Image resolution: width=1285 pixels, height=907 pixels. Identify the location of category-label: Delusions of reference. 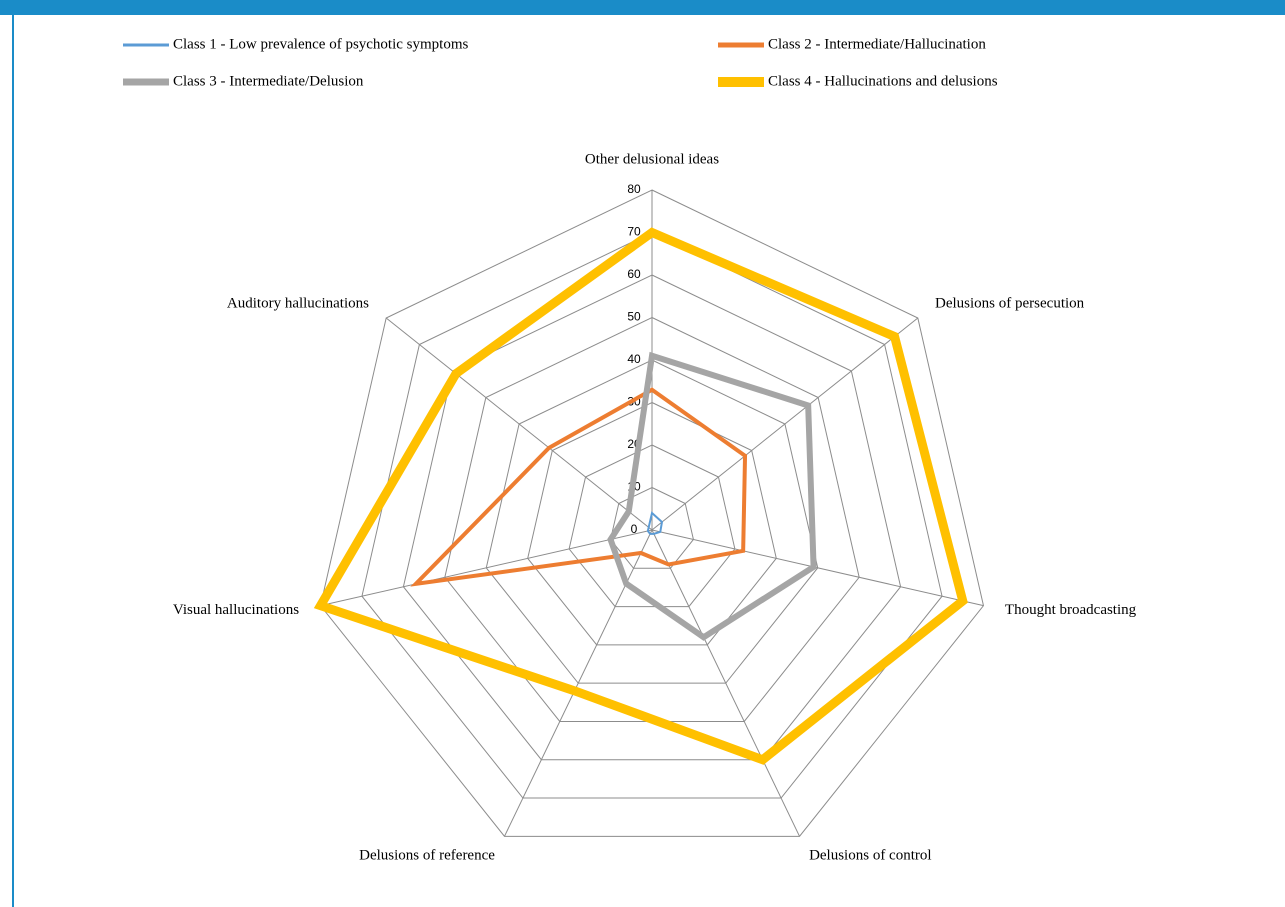
(427, 856).